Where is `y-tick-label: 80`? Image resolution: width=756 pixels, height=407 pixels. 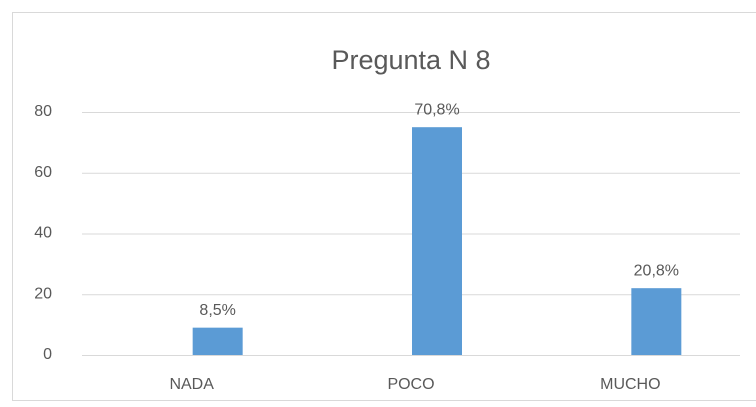 y-tick-label: 80 is located at coordinates (43, 111).